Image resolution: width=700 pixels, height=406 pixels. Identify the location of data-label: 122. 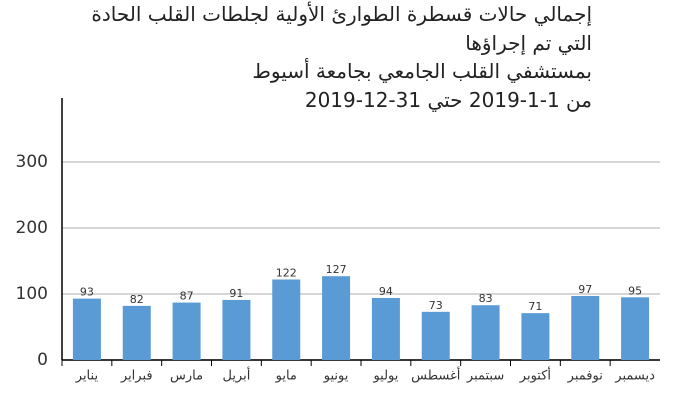
(286, 272).